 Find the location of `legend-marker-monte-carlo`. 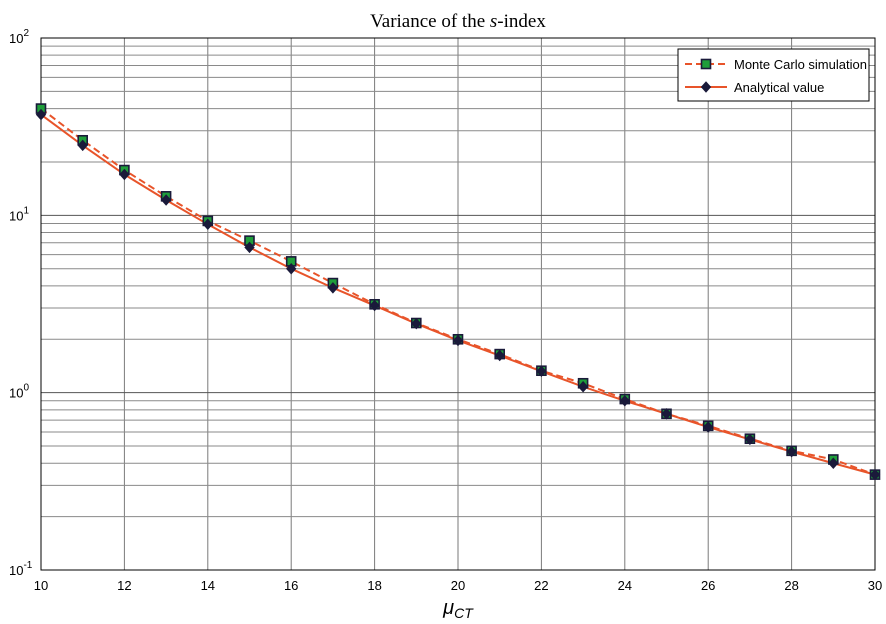

legend-marker-monte-carlo is located at coordinates (706, 64).